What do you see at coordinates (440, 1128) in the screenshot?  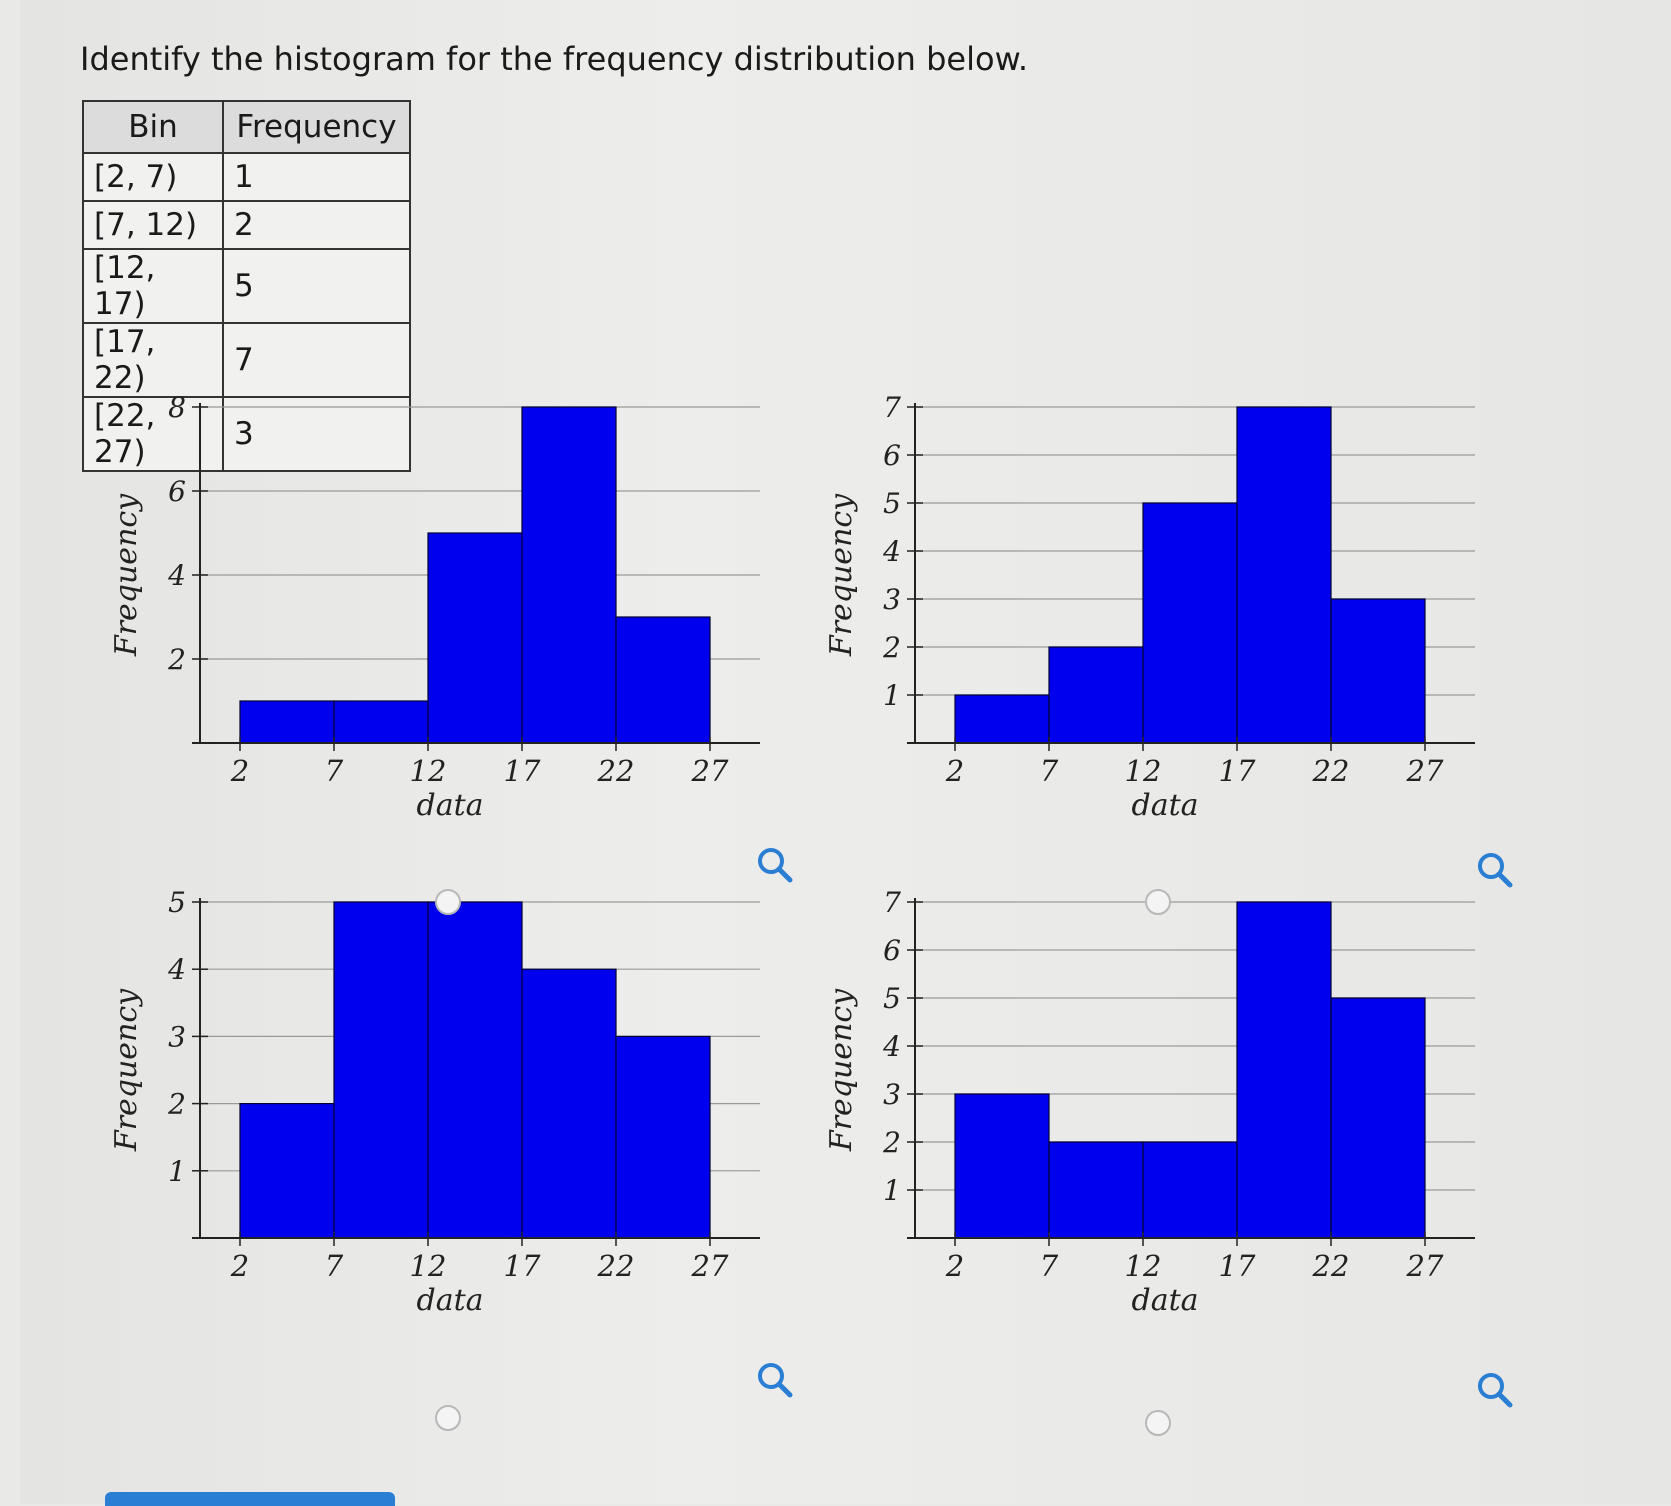 I see `histogram-option-c: 1 2 3 4 5 2 7 12 17 22 27 data Frequency` at bounding box center [440, 1128].